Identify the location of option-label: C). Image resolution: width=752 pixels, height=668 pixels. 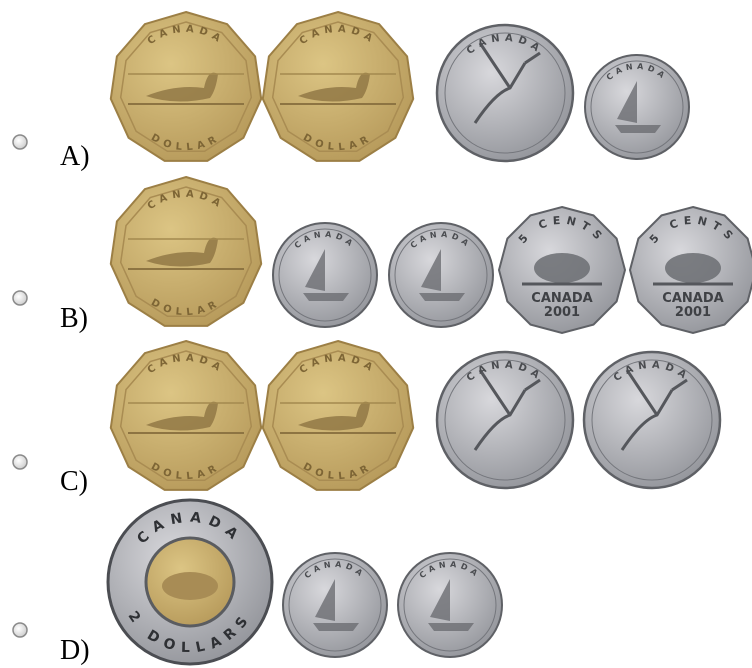
(74, 481).